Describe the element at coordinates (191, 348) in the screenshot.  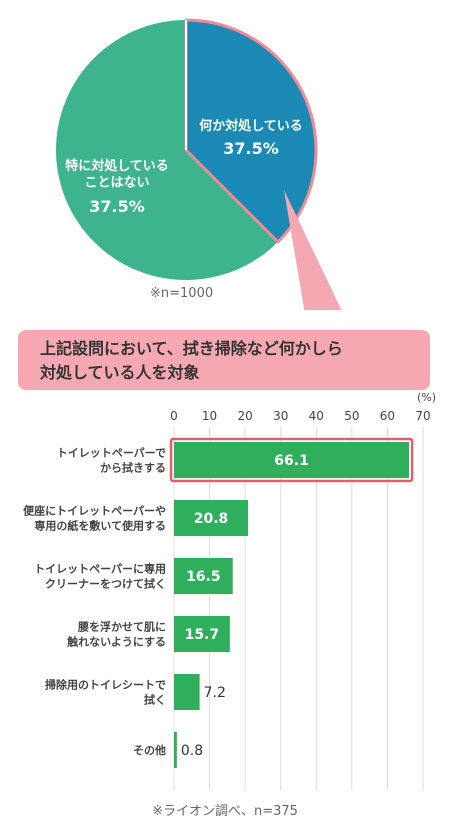
I see `callout-line-1: 上記設問において、拭き掃除など何かしら` at that location.